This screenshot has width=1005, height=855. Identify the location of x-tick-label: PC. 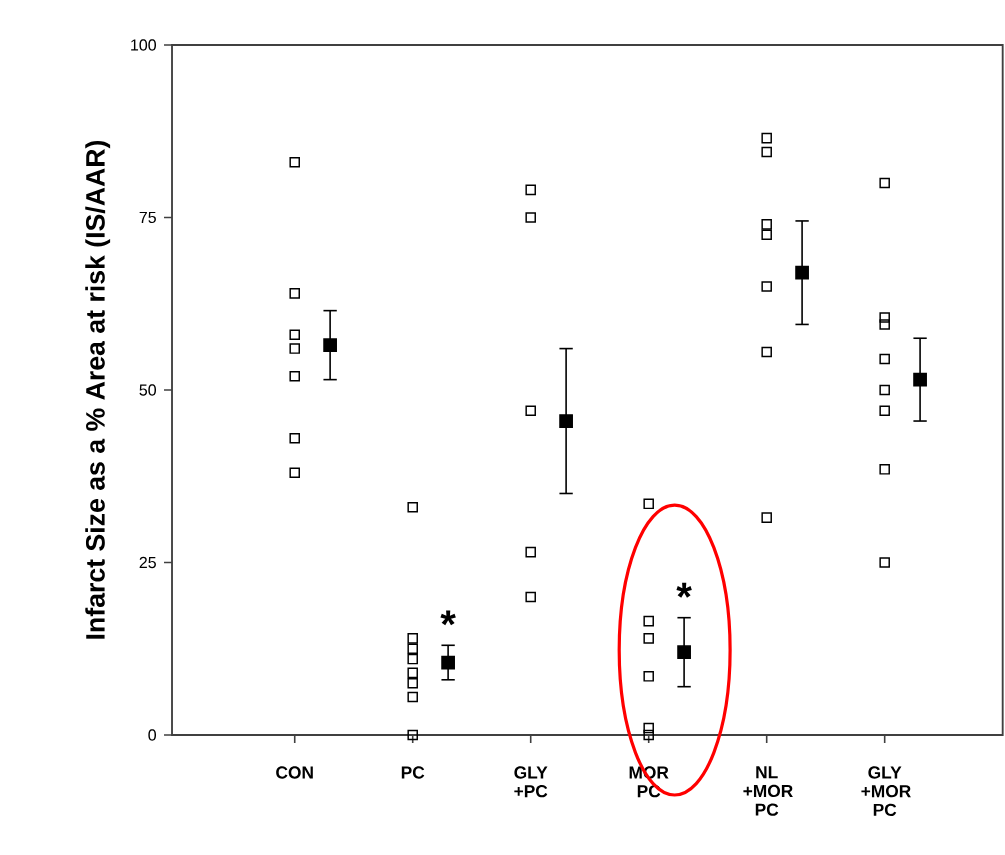
(413, 772).